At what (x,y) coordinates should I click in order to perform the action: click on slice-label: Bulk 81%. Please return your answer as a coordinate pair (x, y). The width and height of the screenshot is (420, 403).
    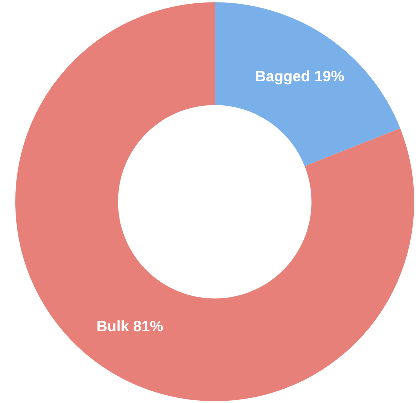
    Looking at the image, I should click on (130, 327).